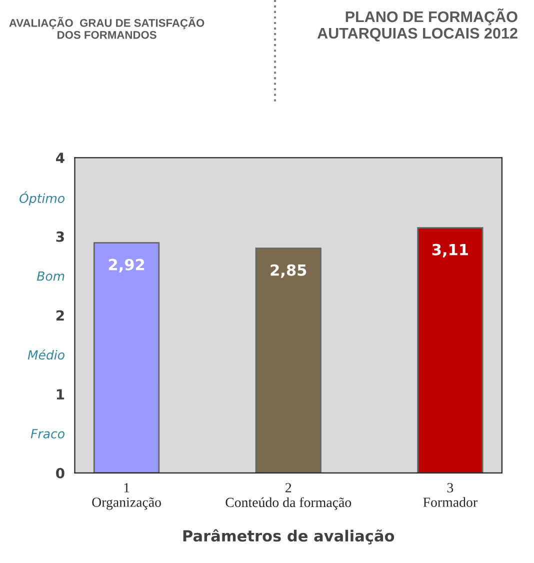  Describe the element at coordinates (60, 315) in the screenshot. I see `y-tick-label: 2` at that location.